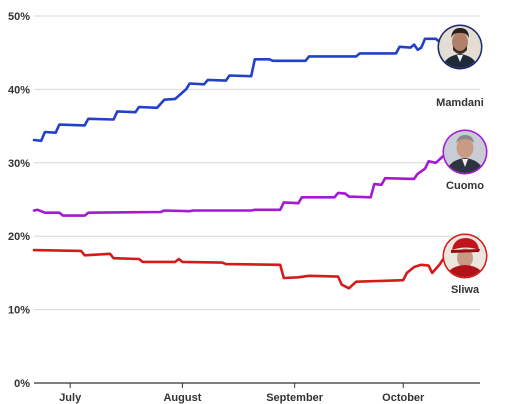  Describe the element at coordinates (465, 152) in the screenshot. I see `avatar-cuomo` at that location.